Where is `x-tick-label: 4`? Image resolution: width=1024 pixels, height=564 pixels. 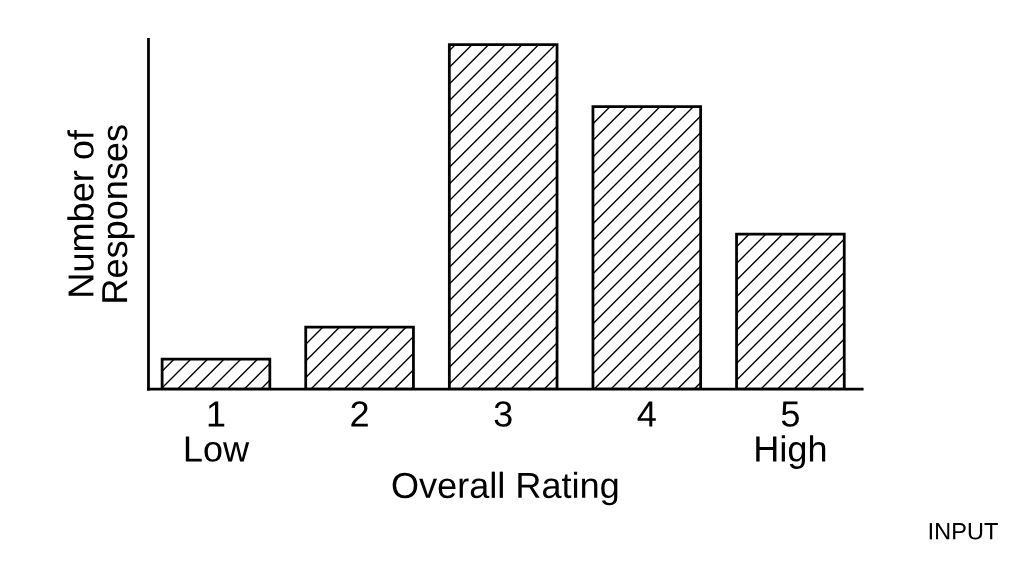 x-tick-label: 4 is located at coordinates (646, 414).